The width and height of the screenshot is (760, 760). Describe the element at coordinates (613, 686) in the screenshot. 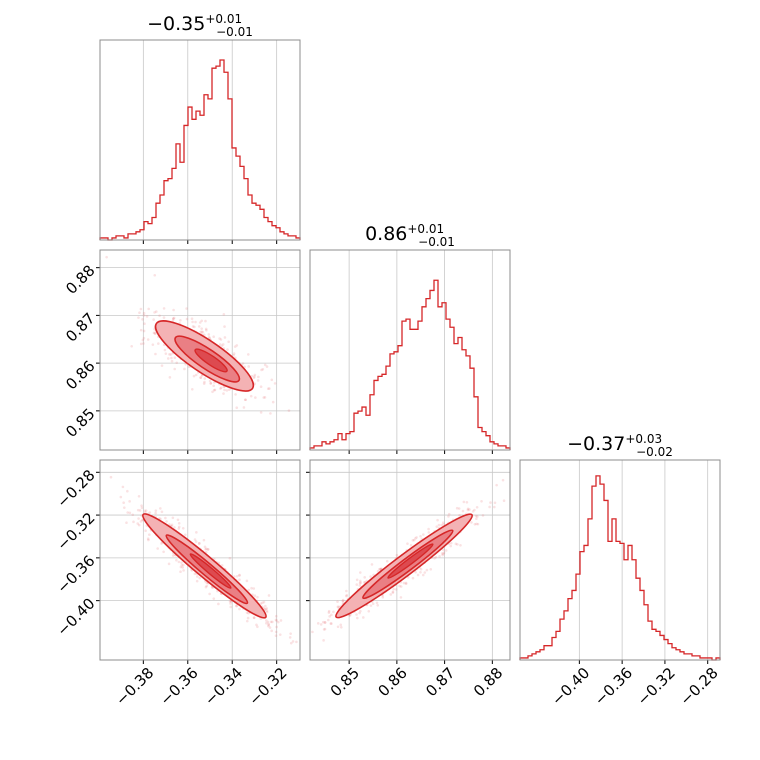

I see `x-tick-label: −0.36` at that location.